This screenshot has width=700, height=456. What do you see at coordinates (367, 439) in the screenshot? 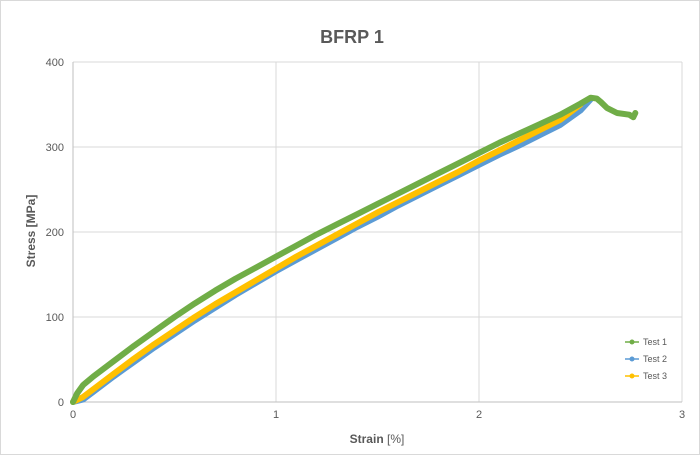
I see `x-axis-title-main: Strain` at bounding box center [367, 439].